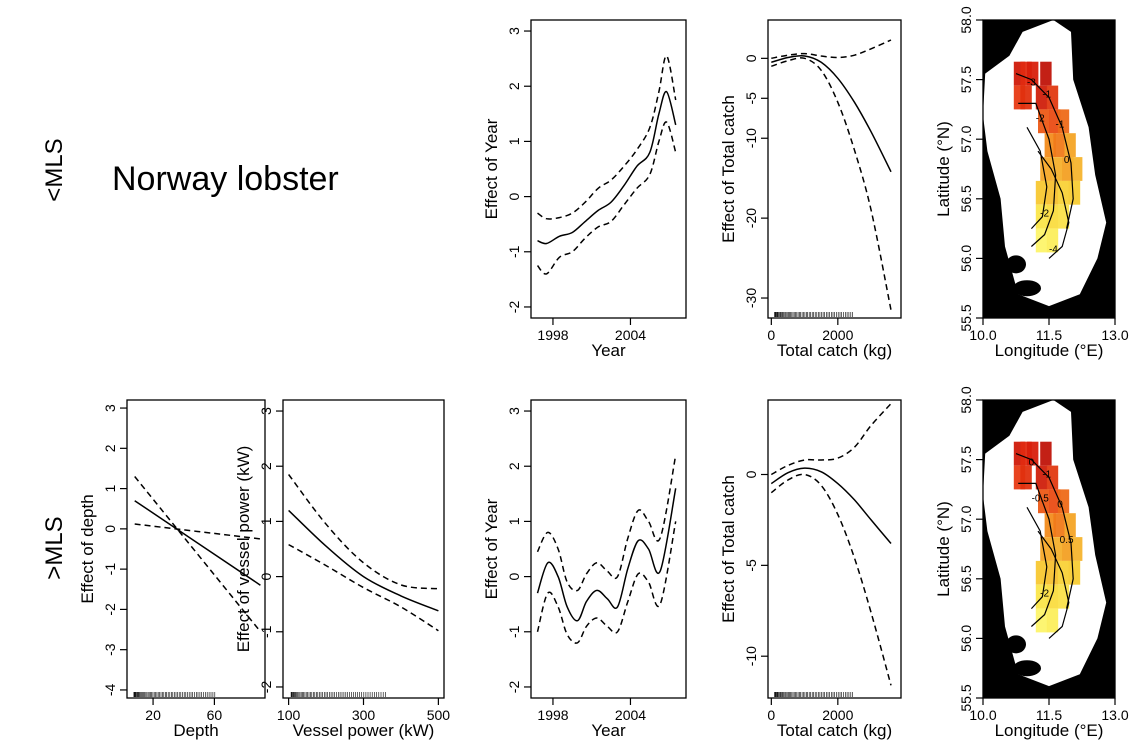 The width and height of the screenshot is (1132, 754). Describe the element at coordinates (751, 218) in the screenshot. I see `y-tick-label: -20` at that location.